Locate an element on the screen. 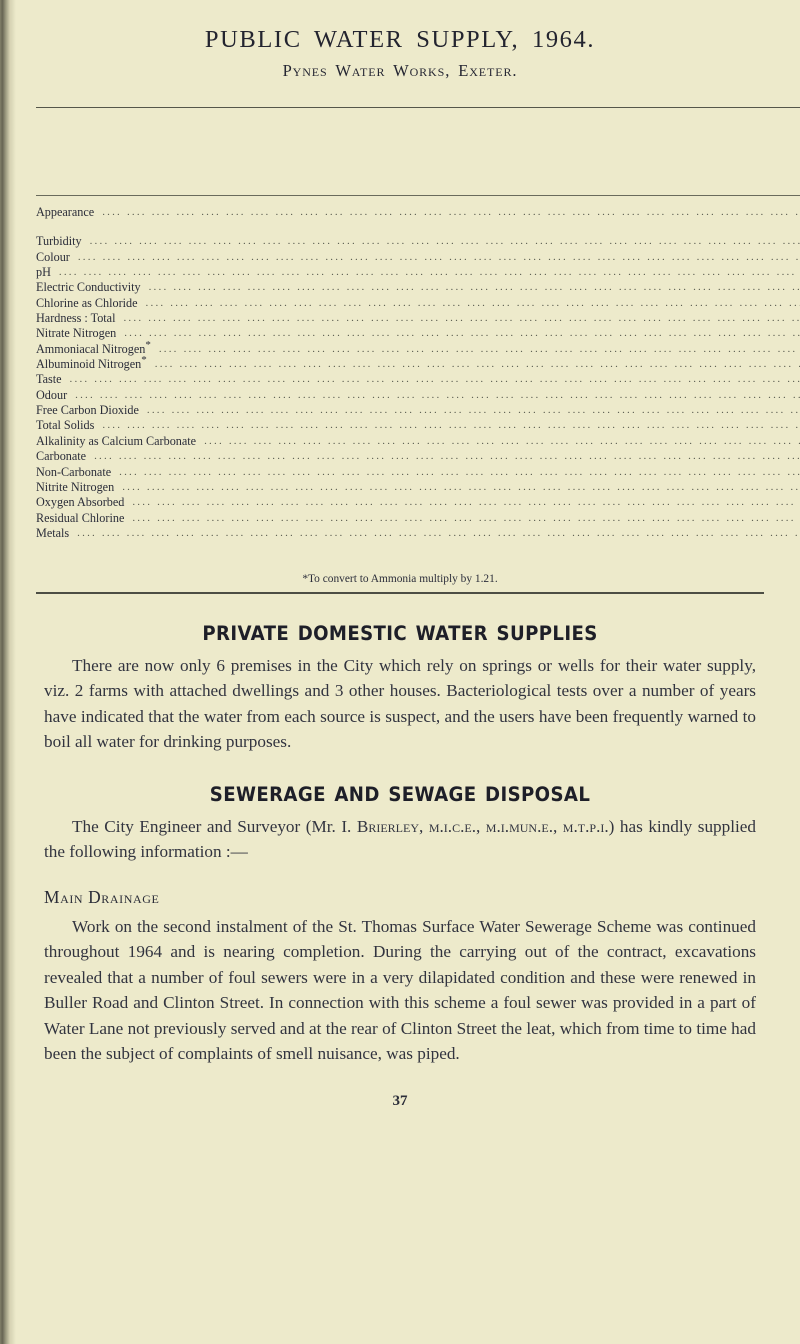  sewerage-heading: SEWERAGE AND SEWAGE DISPOSAL is located at coordinates (400, 794).